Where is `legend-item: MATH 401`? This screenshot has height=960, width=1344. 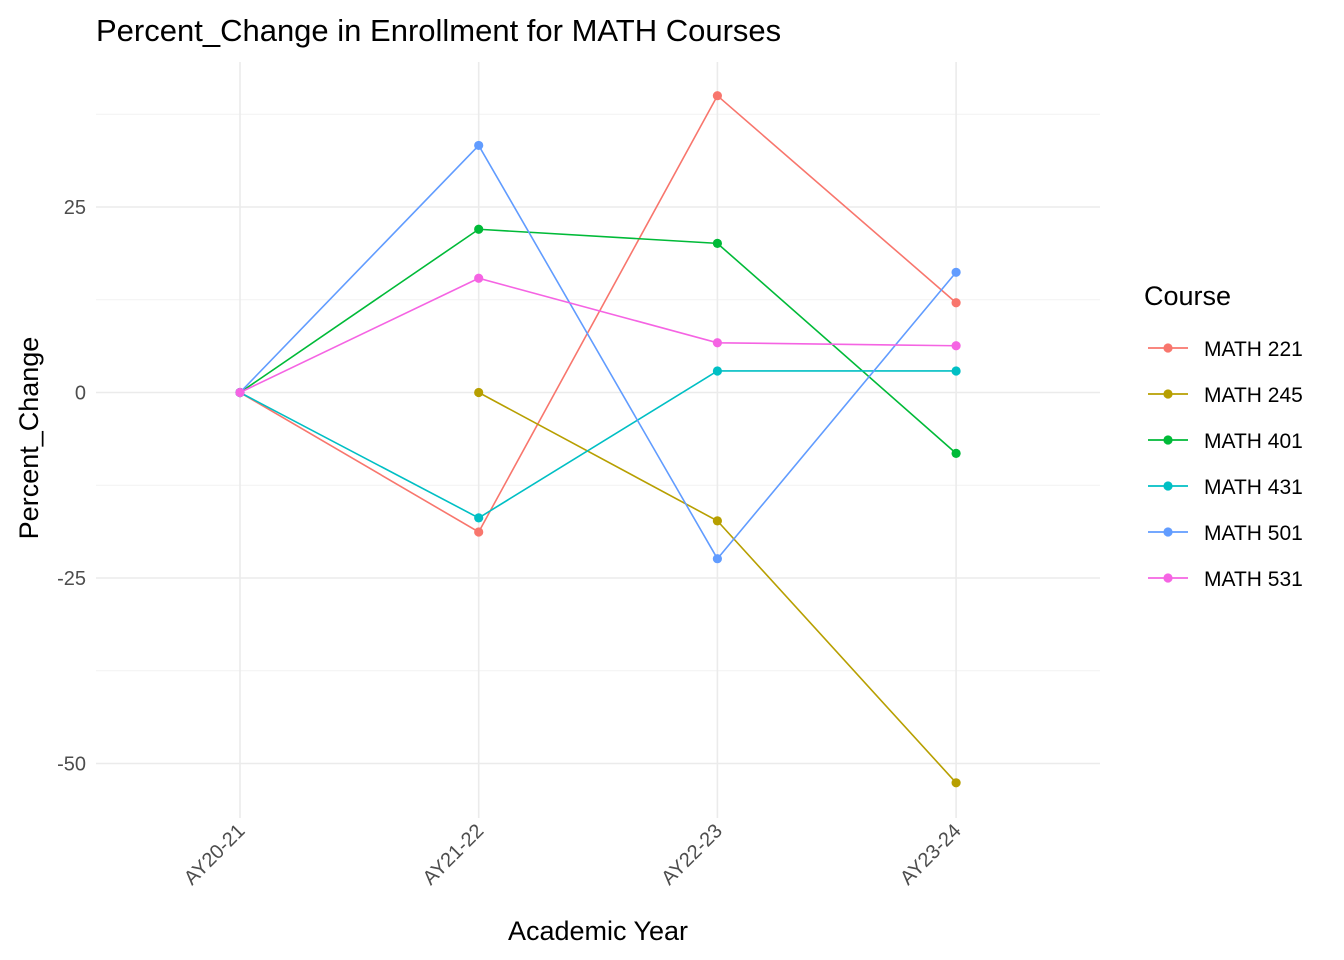
legend-item: MATH 401 is located at coordinates (1225, 441).